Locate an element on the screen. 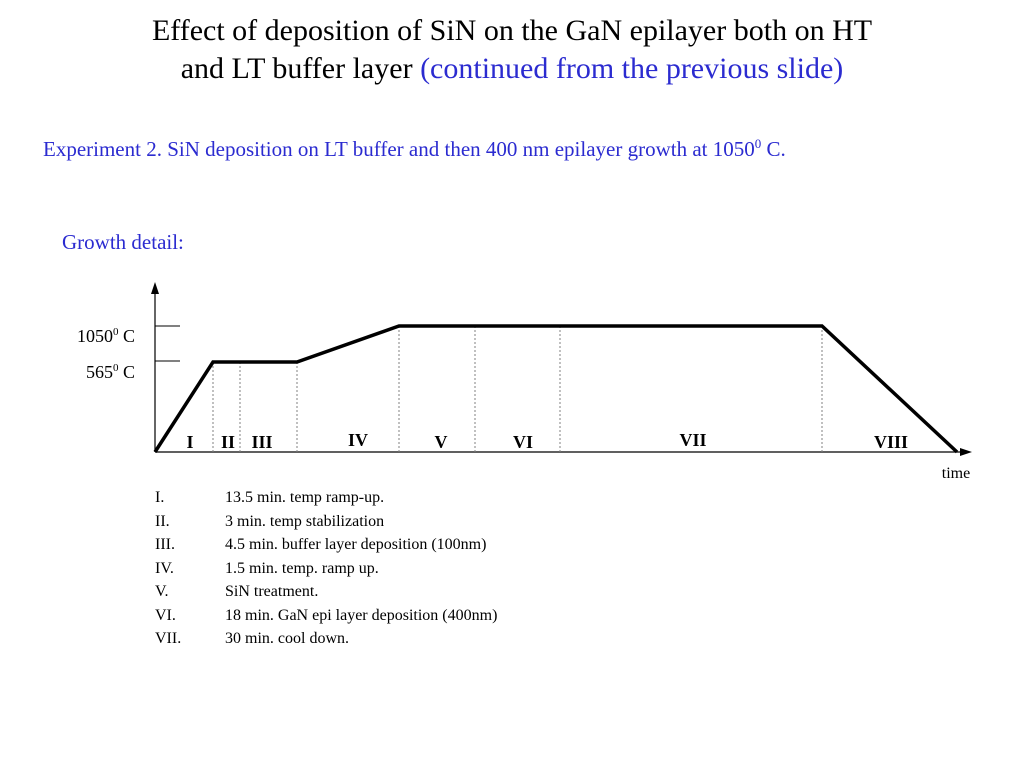 This screenshot has width=1024, height=768. legend-item-text: 18 min. GaN epi layer deposition (400nm) is located at coordinates (361, 615).